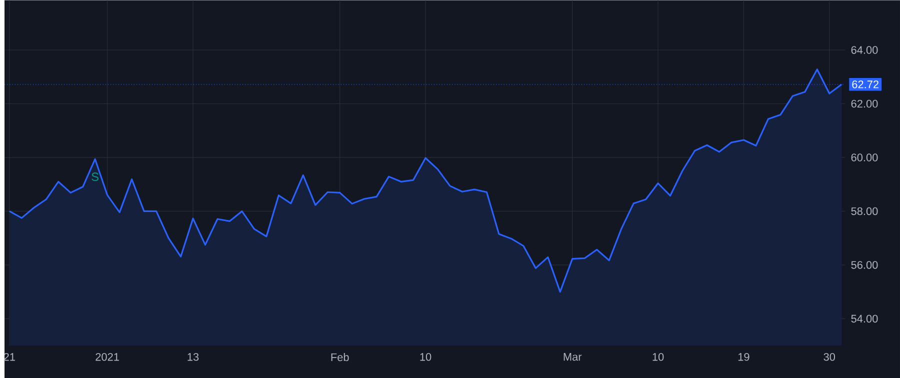 The width and height of the screenshot is (900, 378). I want to click on y-tick-label: 64.00, so click(864, 50).